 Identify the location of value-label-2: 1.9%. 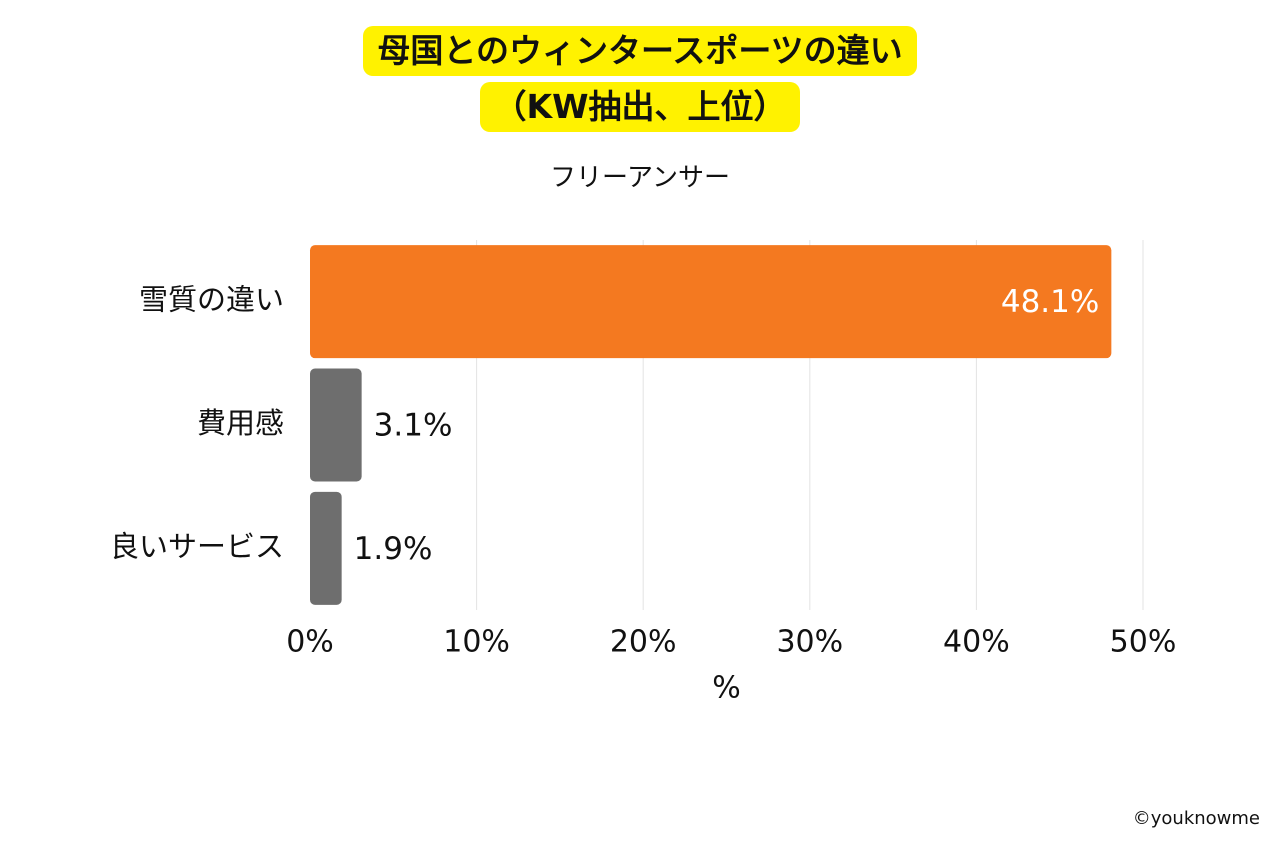
(393, 549).